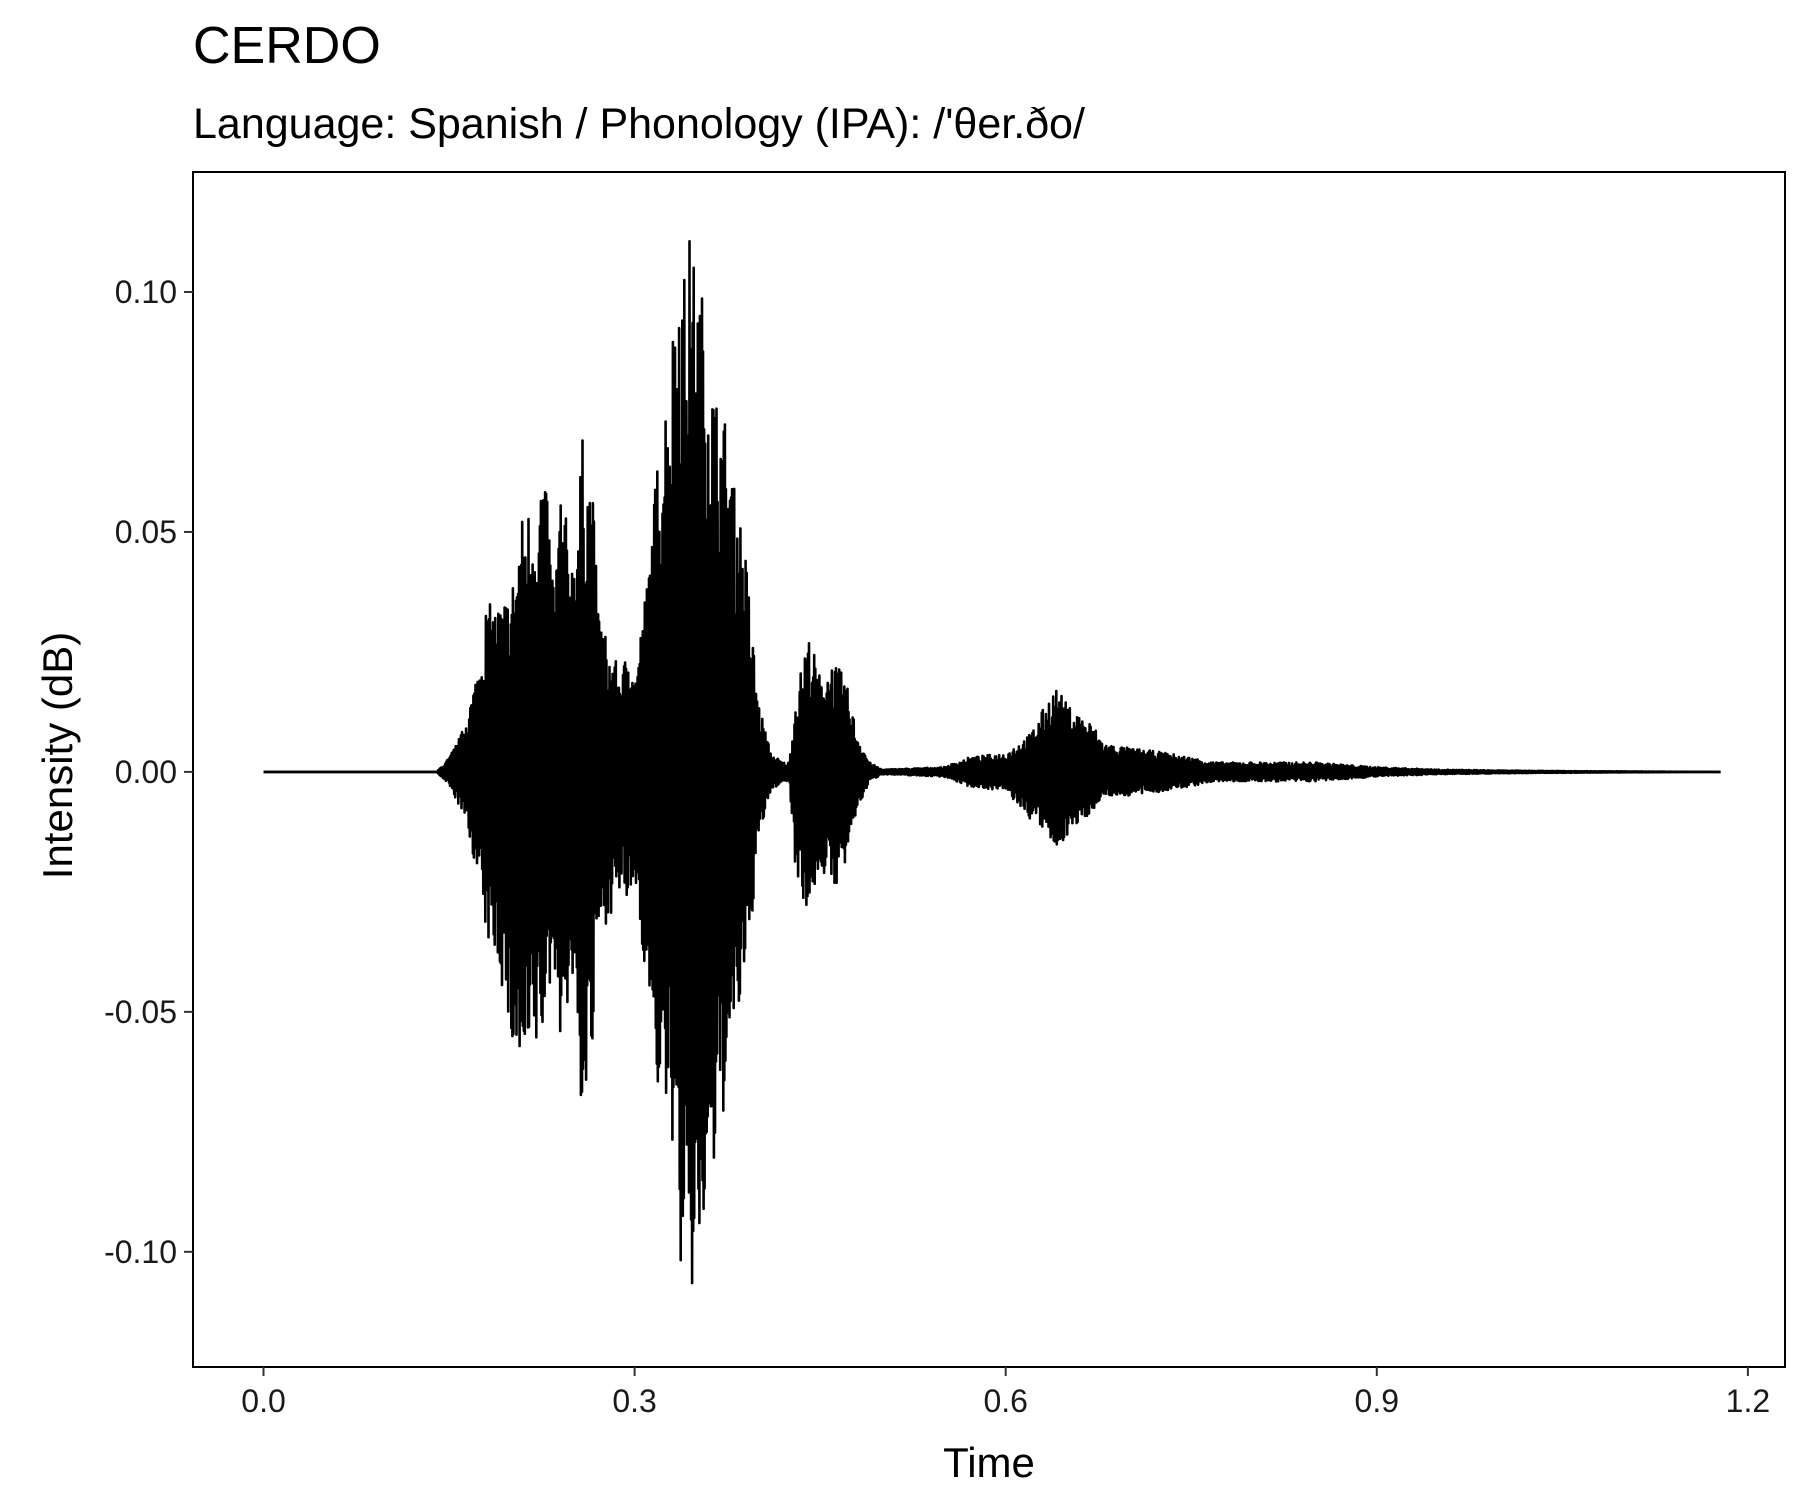 Image resolution: width=1800 pixels, height=1500 pixels. What do you see at coordinates (146, 292) in the screenshot?
I see `y-tick-label: 0.10` at bounding box center [146, 292].